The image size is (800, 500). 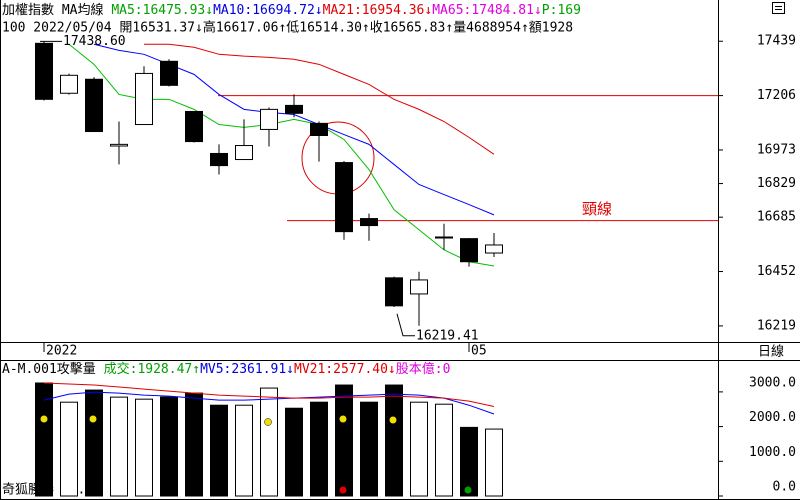 What do you see at coordinates (776, 149) in the screenshot?
I see `y-tick-label: 16973` at bounding box center [776, 149].